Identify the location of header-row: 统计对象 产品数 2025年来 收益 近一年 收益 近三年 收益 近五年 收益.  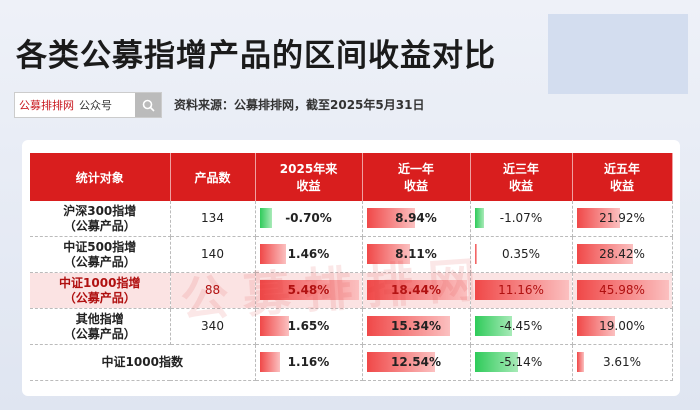
(351, 177).